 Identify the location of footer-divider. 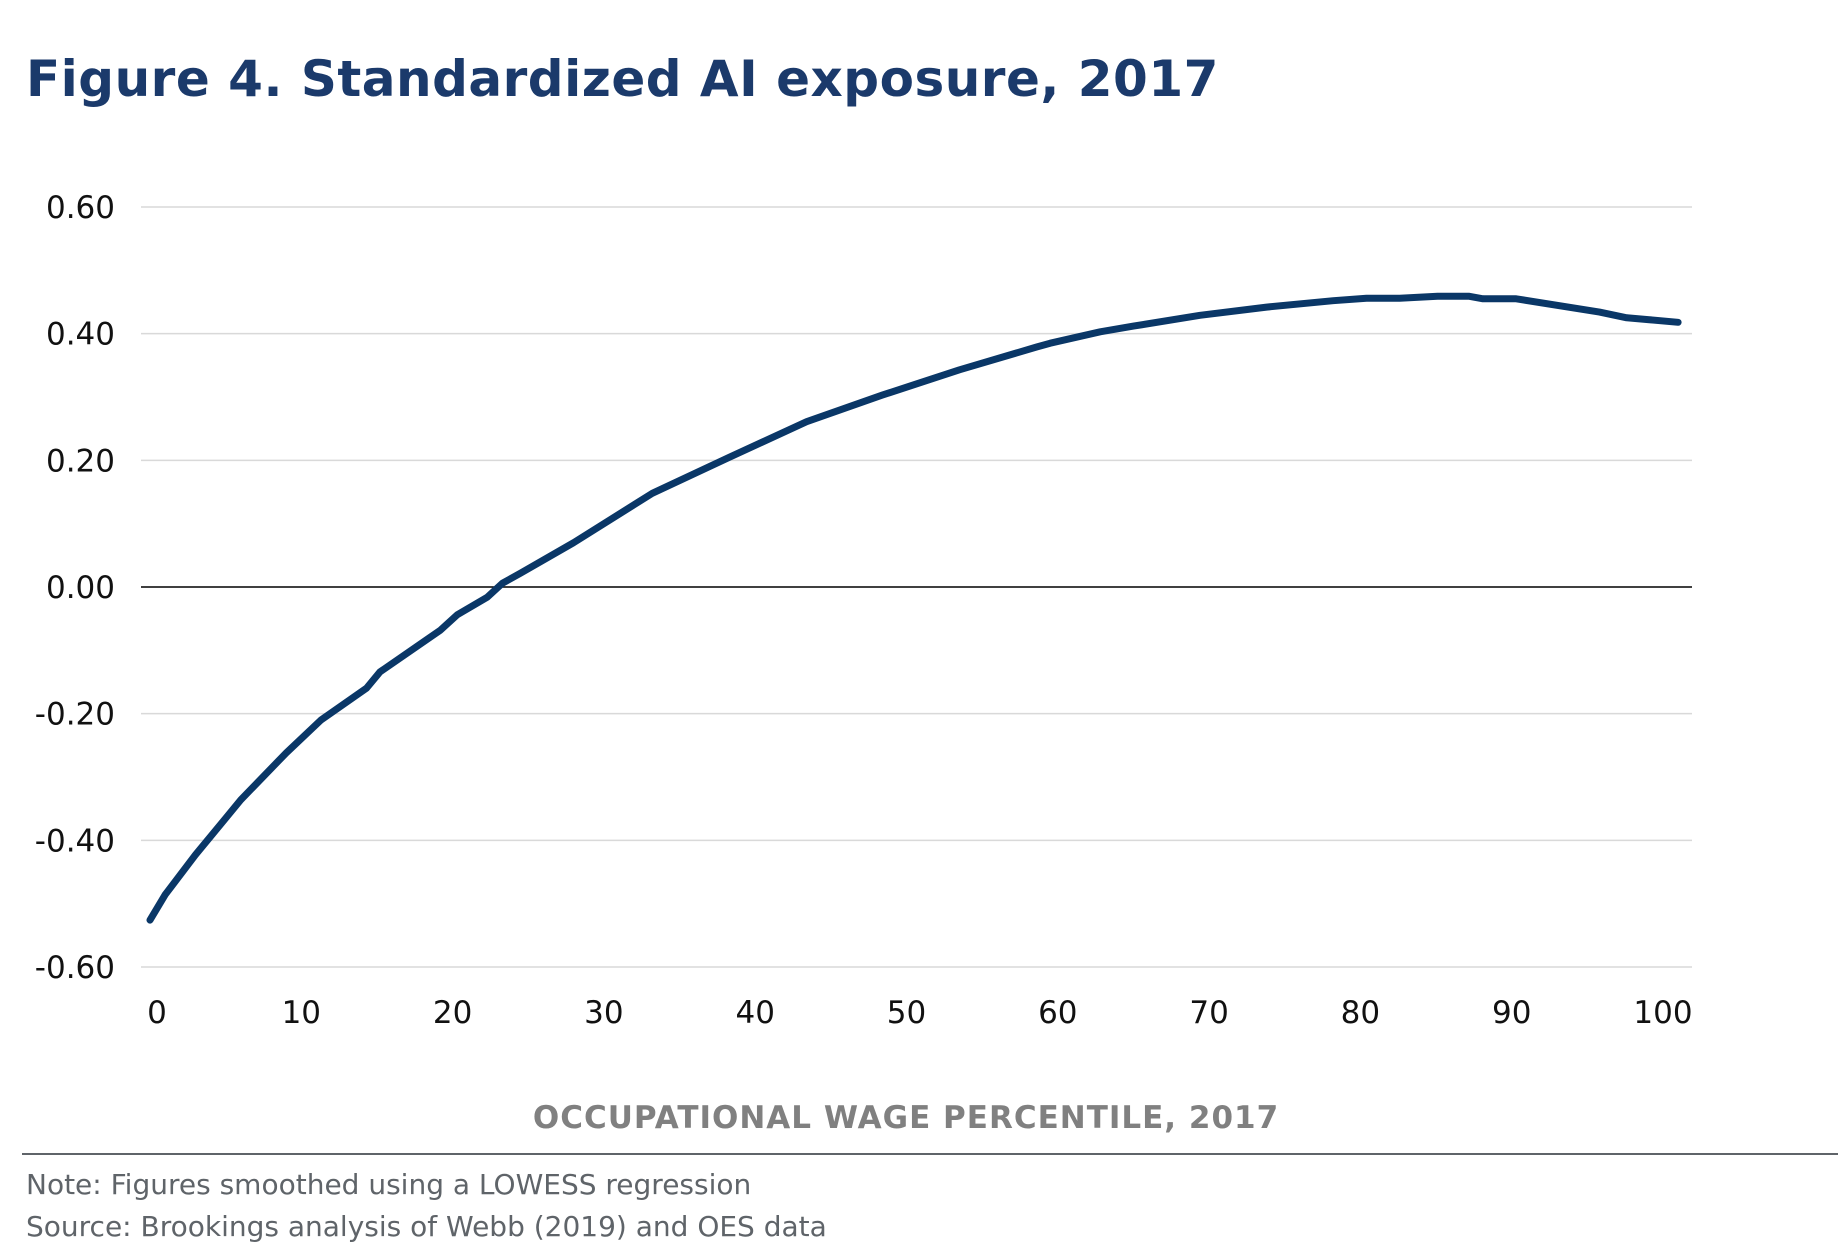
(930, 1154).